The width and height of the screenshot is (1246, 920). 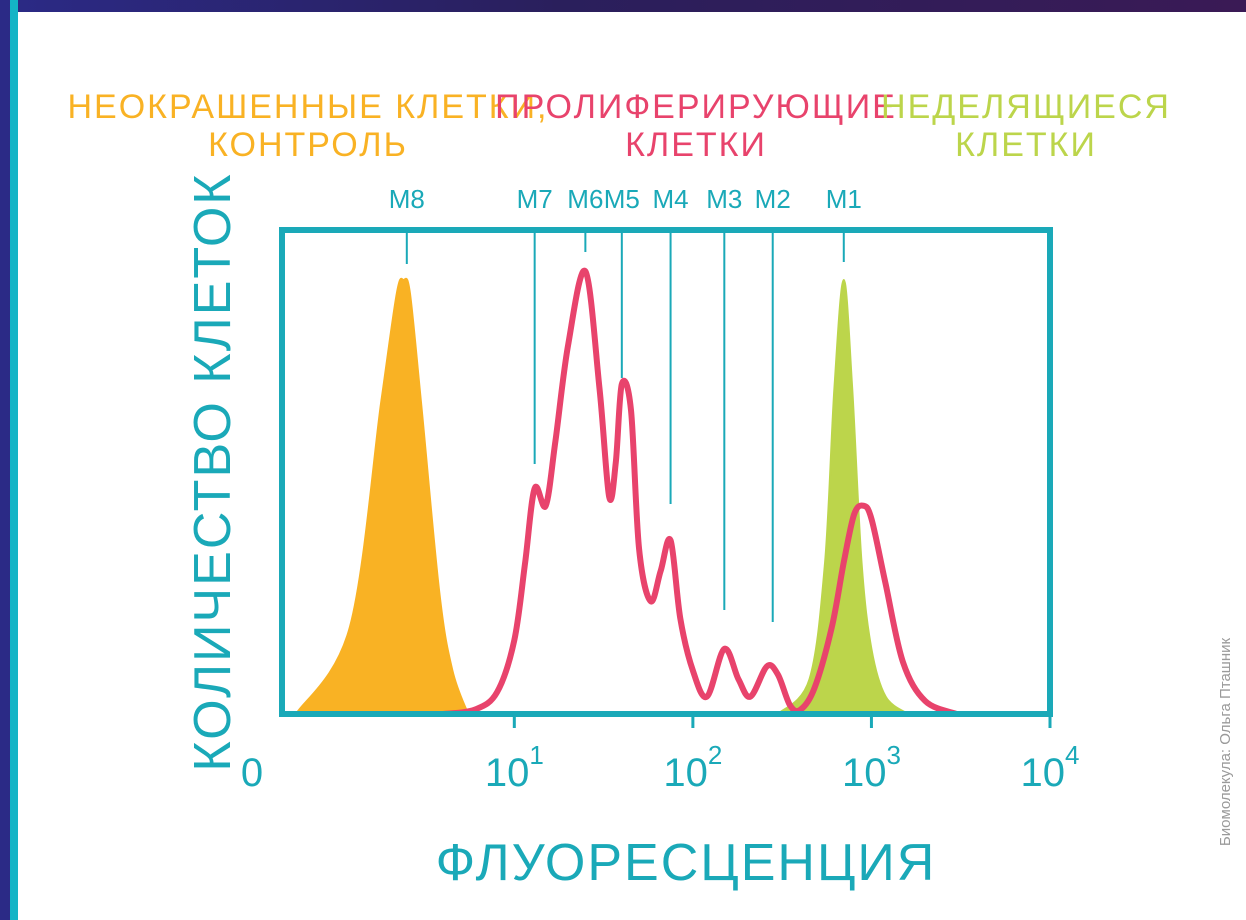 I want to click on legend-entry-2-line2: КЛЕТКИ, so click(x=696, y=145).